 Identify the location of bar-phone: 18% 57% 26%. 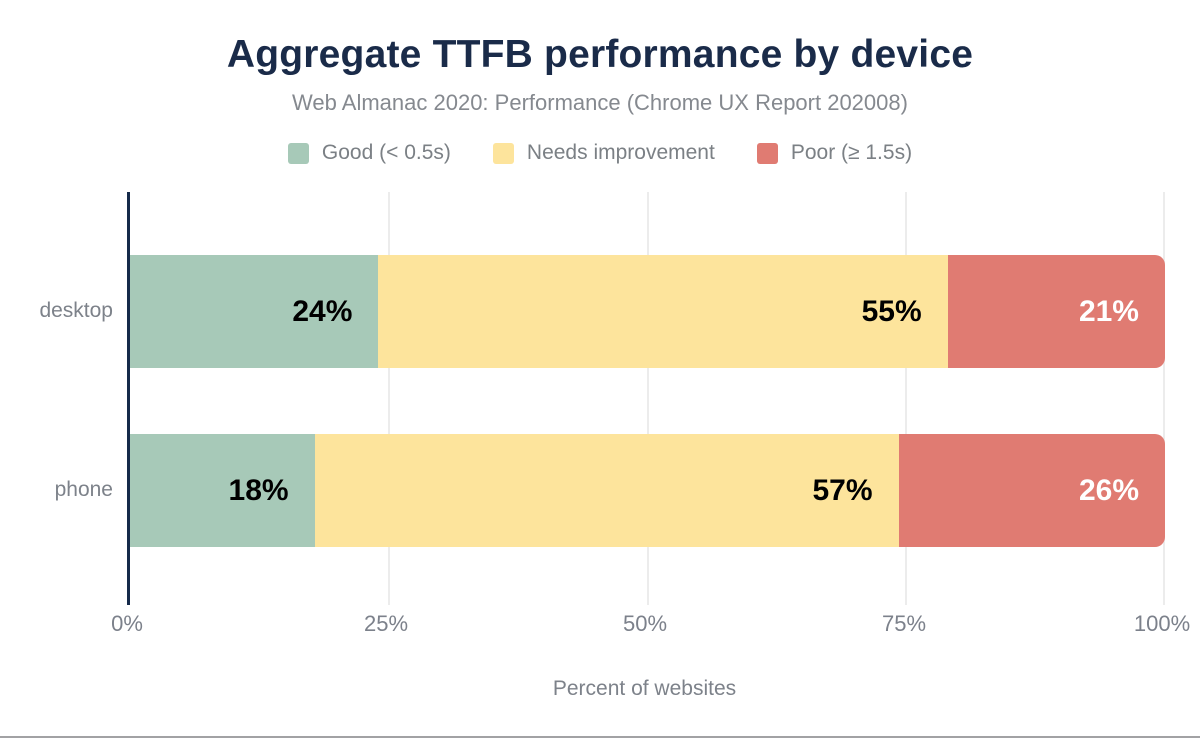
(647, 490).